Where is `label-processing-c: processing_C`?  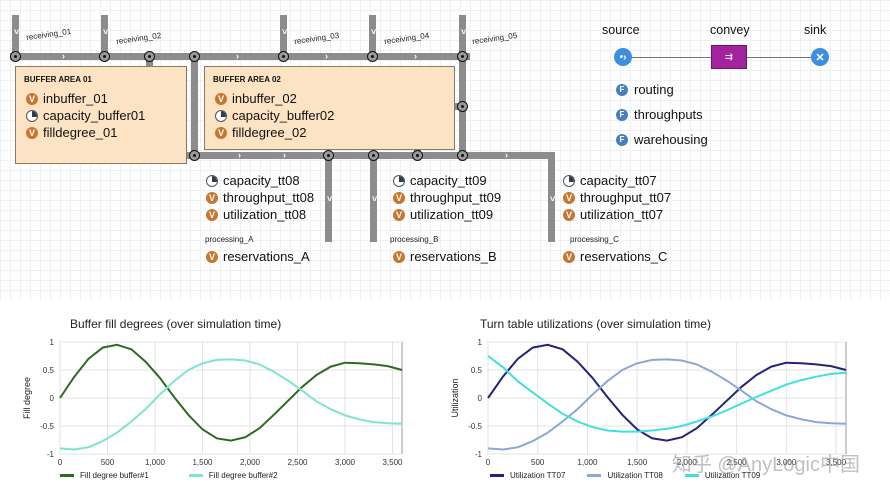
label-processing-c: processing_C is located at coordinates (594, 239).